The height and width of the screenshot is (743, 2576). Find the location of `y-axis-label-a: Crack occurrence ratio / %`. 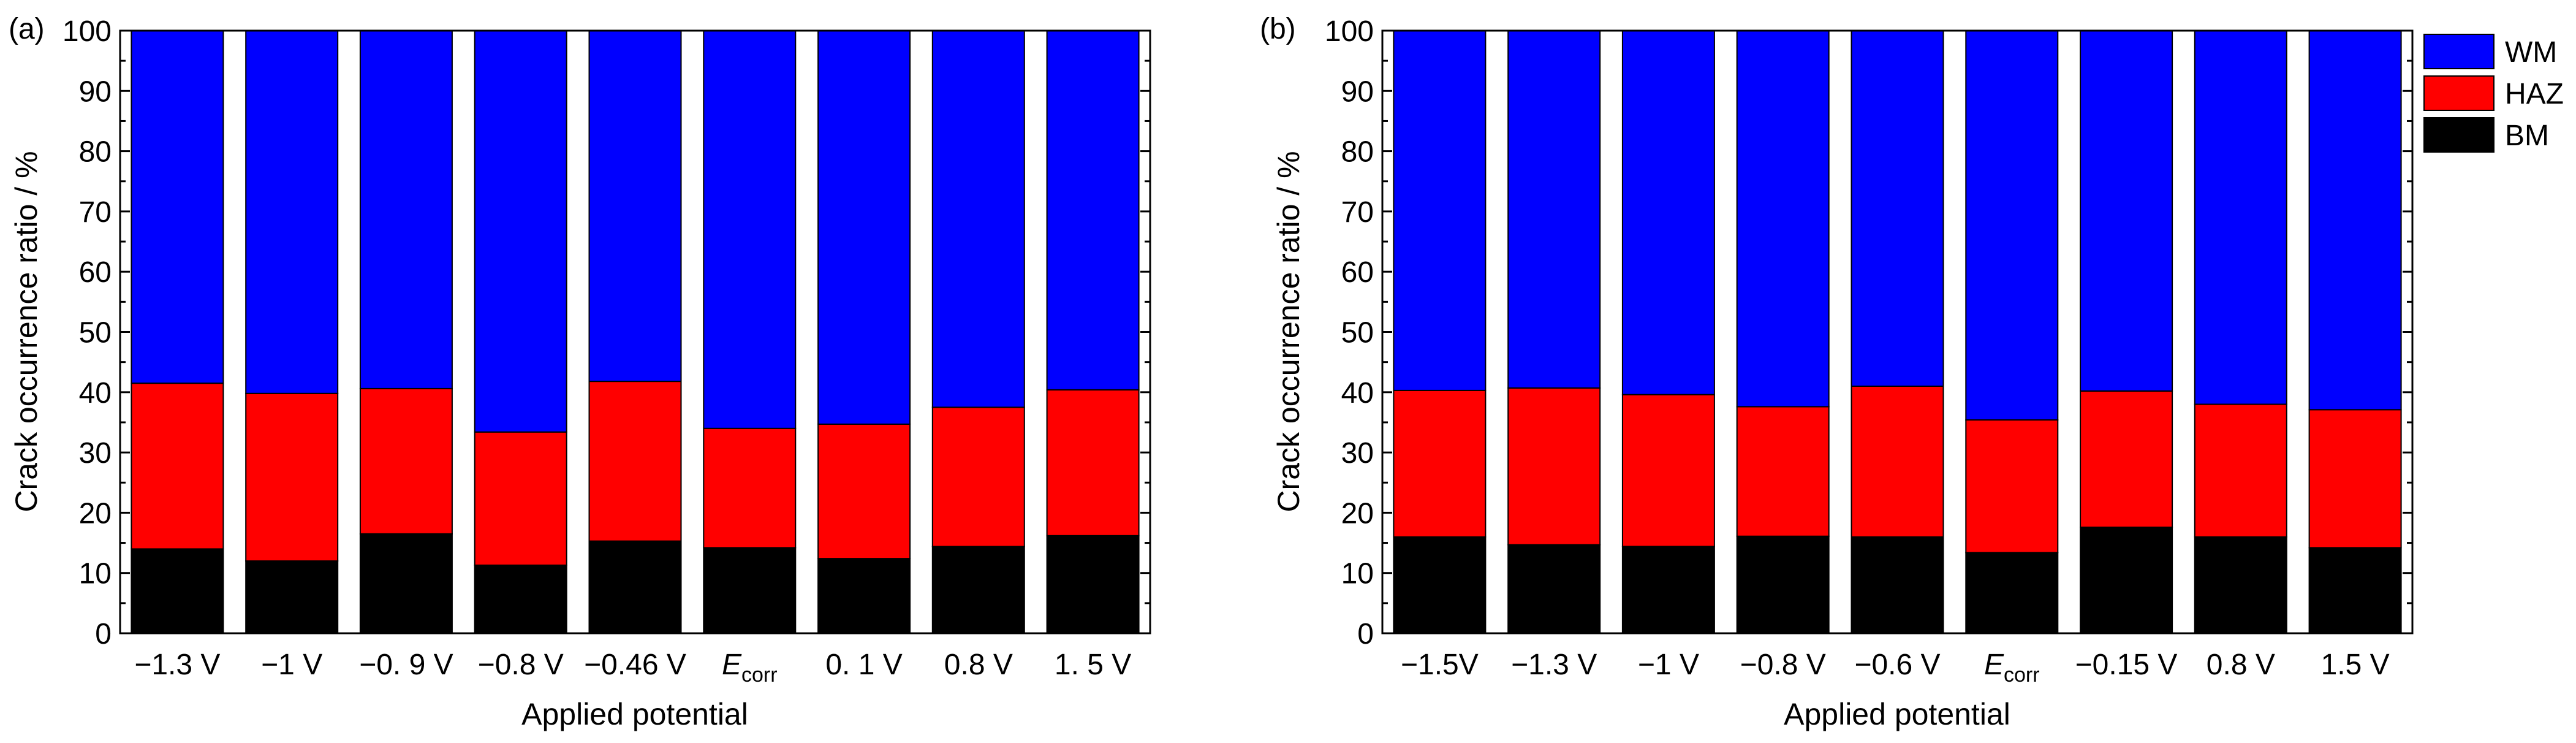

y-axis-label-a: Crack occurrence ratio / % is located at coordinates (26, 331).